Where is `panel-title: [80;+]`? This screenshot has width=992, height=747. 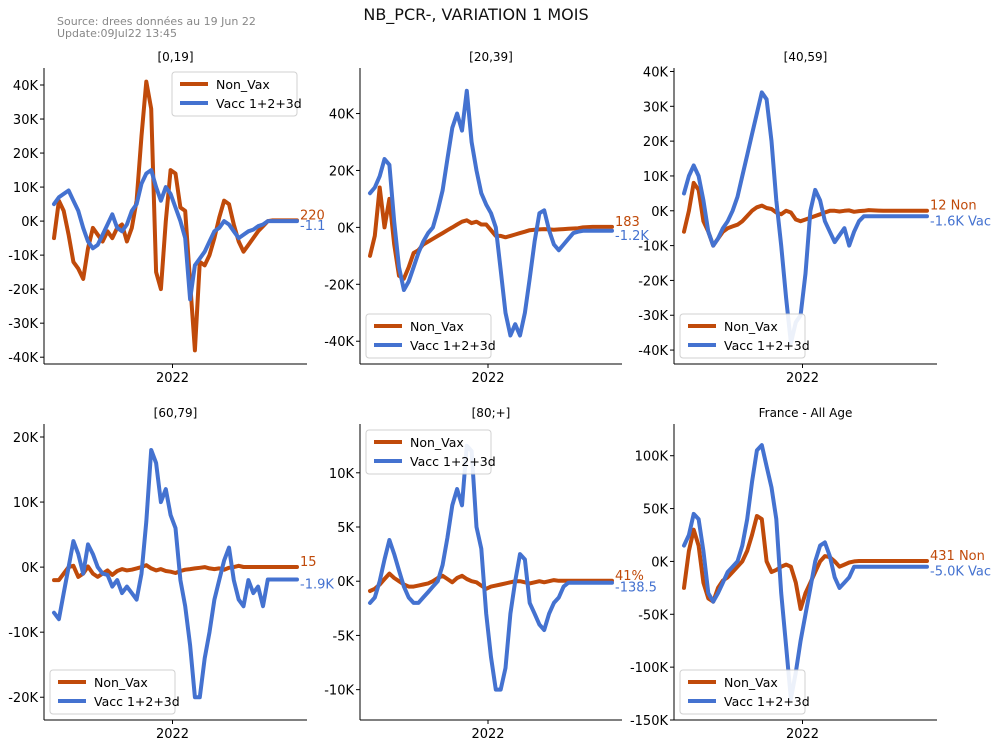 panel-title: [80;+] is located at coordinates (491, 413).